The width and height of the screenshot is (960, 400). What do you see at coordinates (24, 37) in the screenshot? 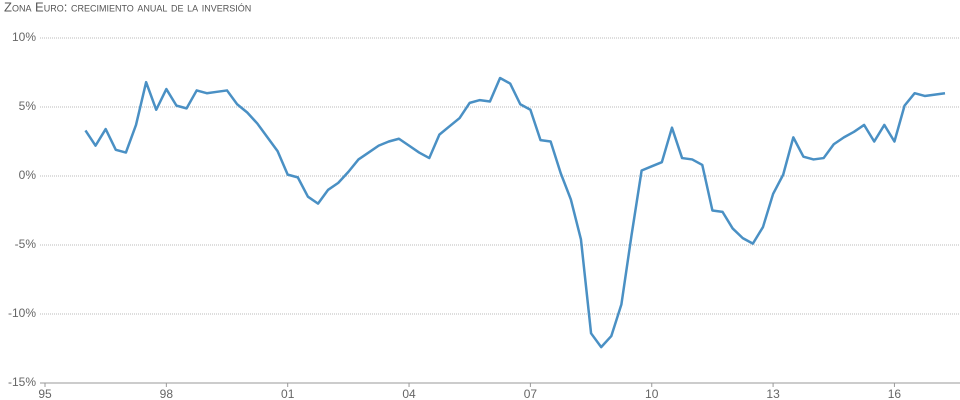
I see `y-tick-label: 10%` at bounding box center [24, 37].